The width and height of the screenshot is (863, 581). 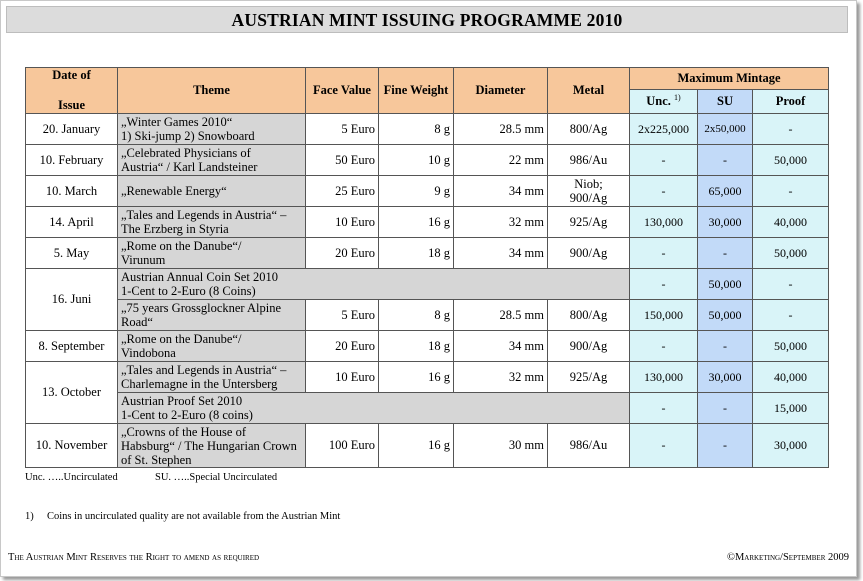 I want to click on header-unc: Unc. 1), so click(x=663, y=101).